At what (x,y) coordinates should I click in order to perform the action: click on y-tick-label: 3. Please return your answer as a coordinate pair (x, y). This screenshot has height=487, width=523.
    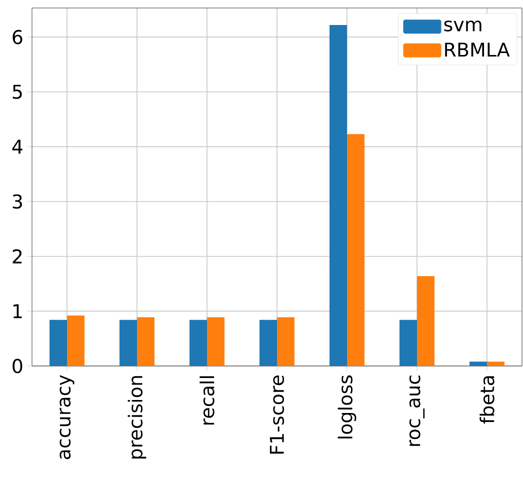
    Looking at the image, I should click on (17, 201).